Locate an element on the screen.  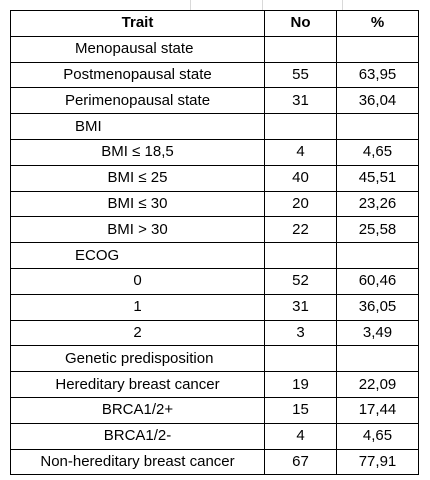
cell-trait: BMI ≤ 18,5 is located at coordinates (137, 152).